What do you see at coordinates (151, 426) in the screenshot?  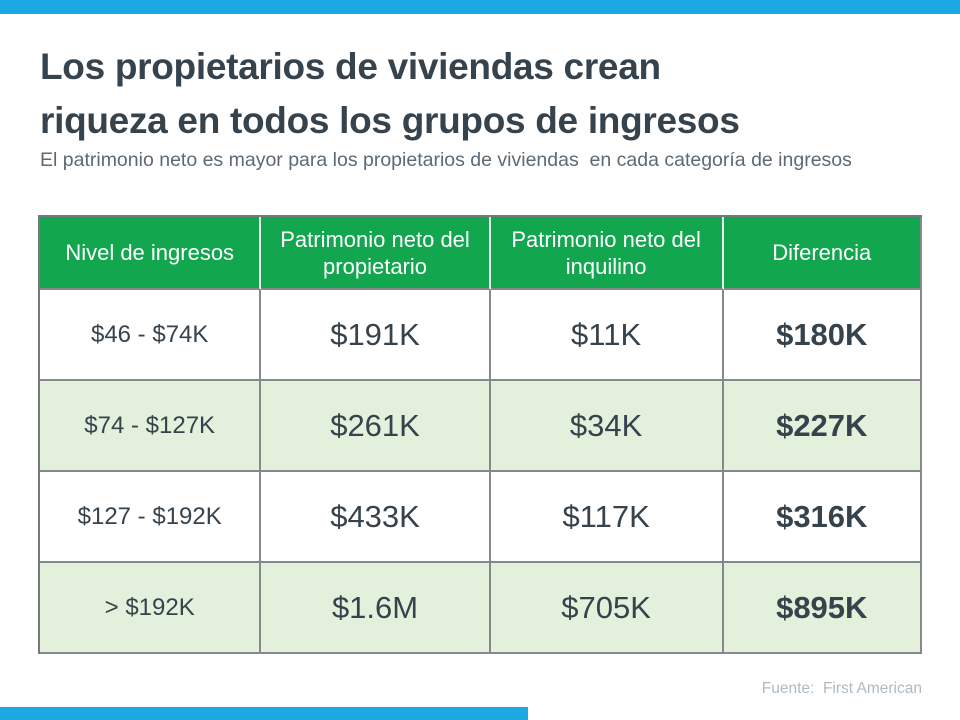 I see `income-level-cell: $74 - $127K` at bounding box center [151, 426].